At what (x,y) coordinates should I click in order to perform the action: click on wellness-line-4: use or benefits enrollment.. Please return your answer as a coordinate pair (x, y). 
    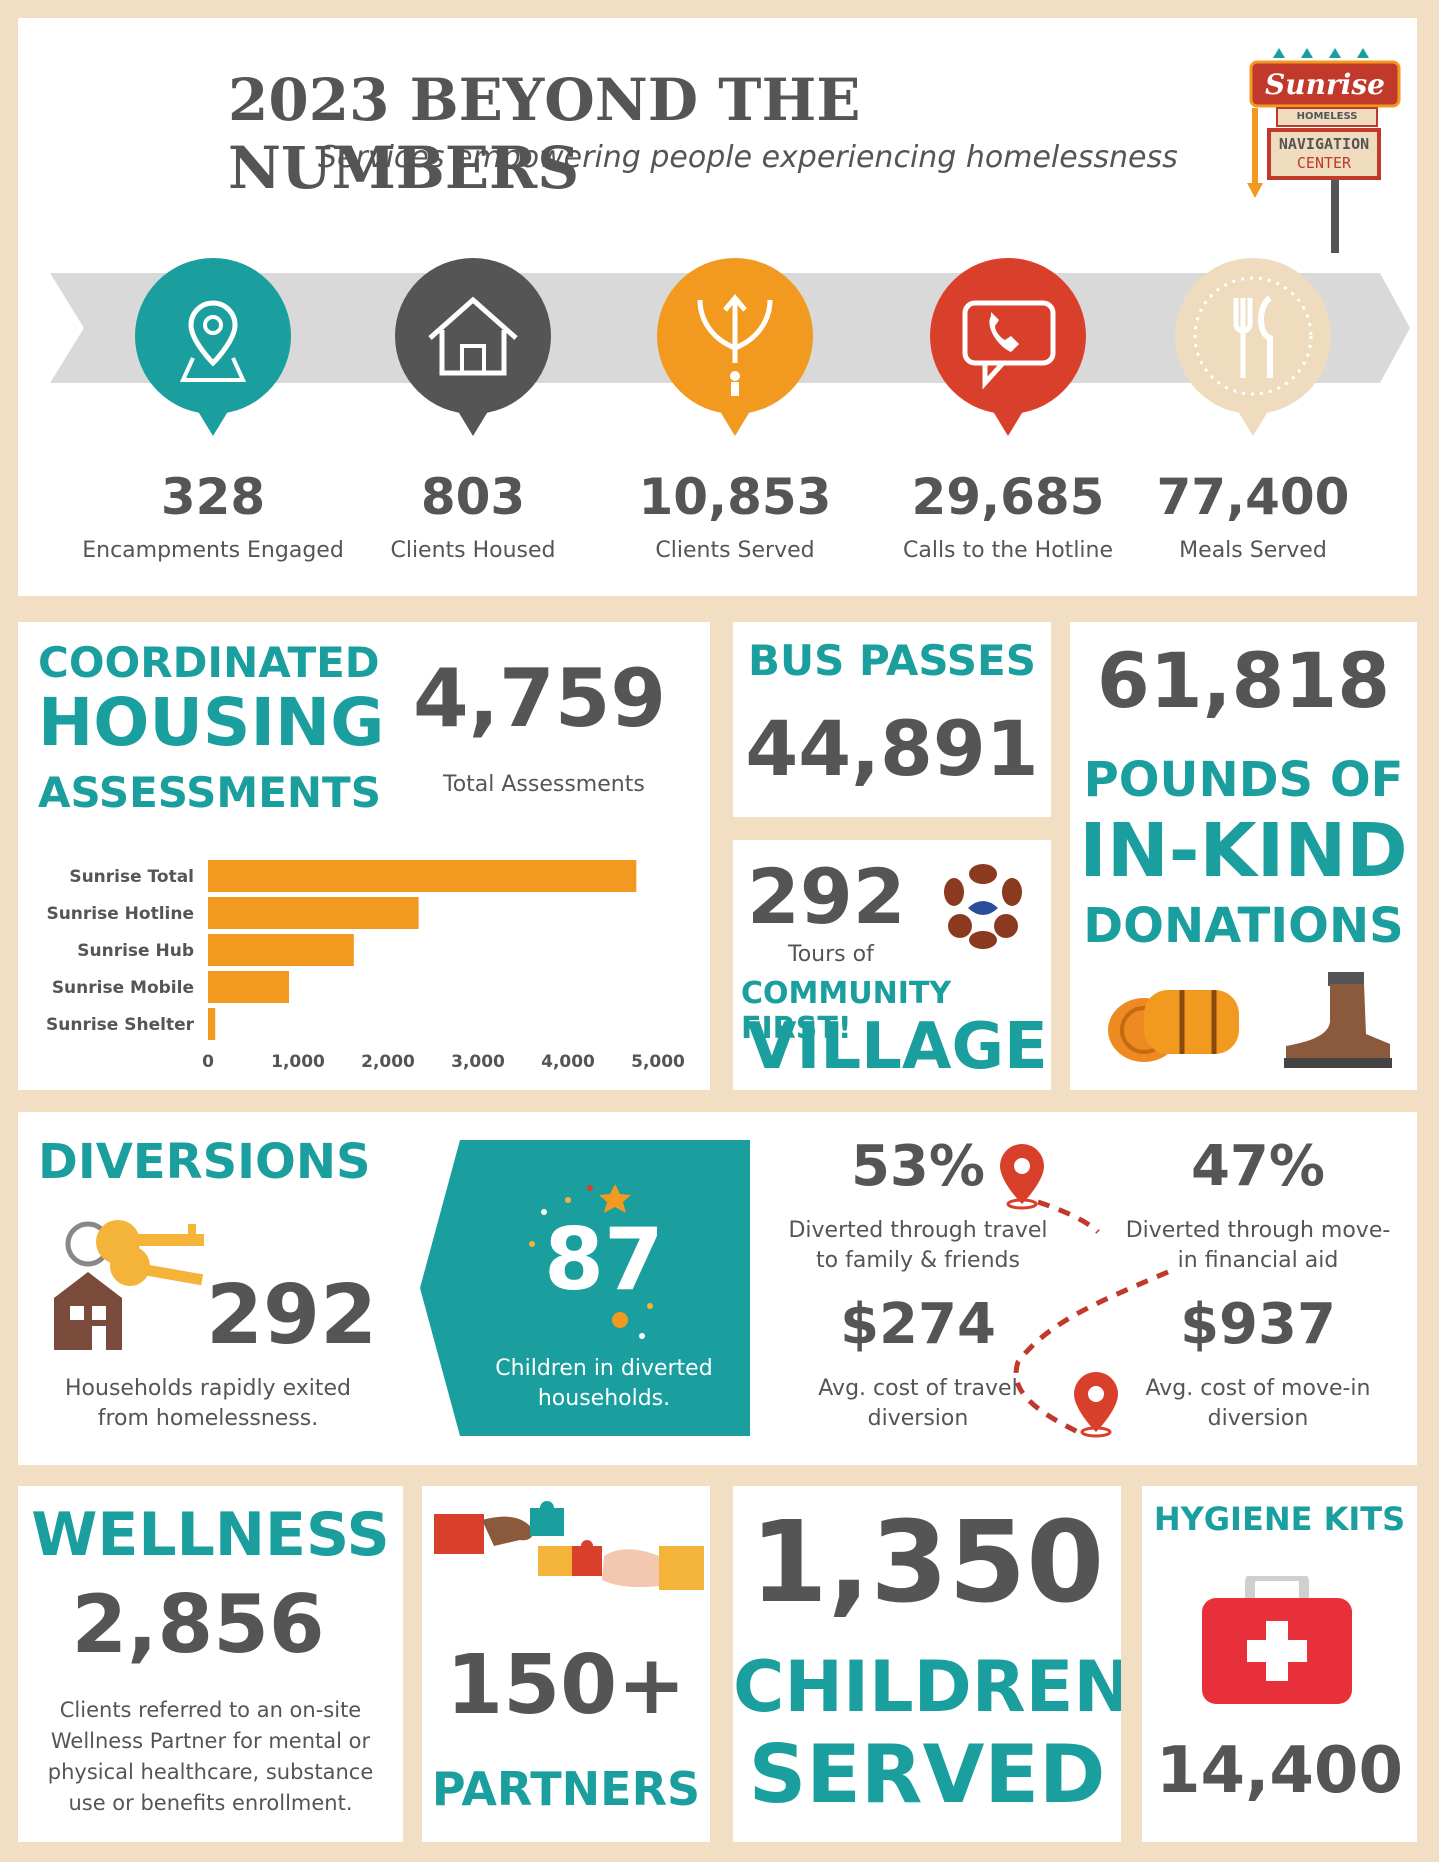
    Looking at the image, I should click on (210, 1803).